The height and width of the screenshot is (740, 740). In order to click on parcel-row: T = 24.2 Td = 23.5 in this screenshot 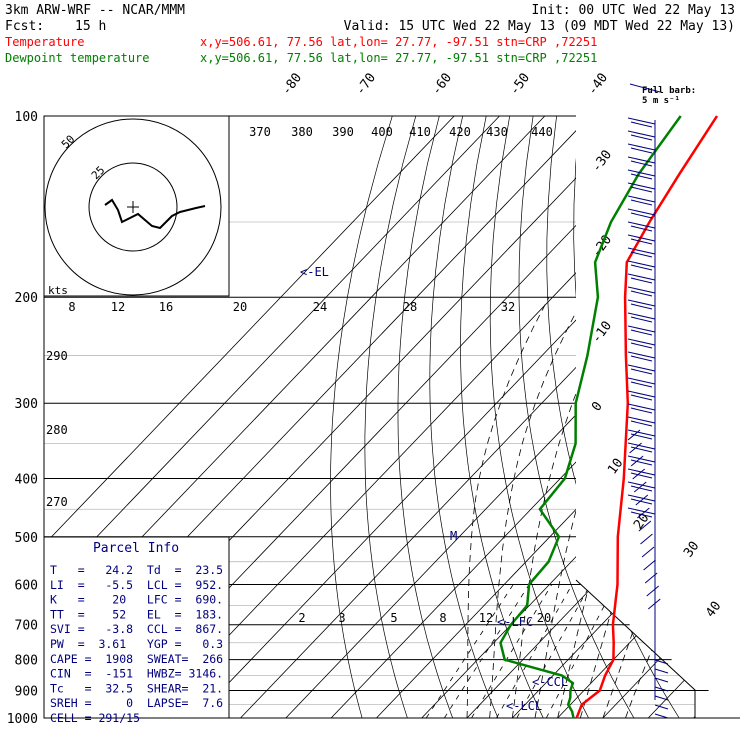, I will do `click(136, 570)`.